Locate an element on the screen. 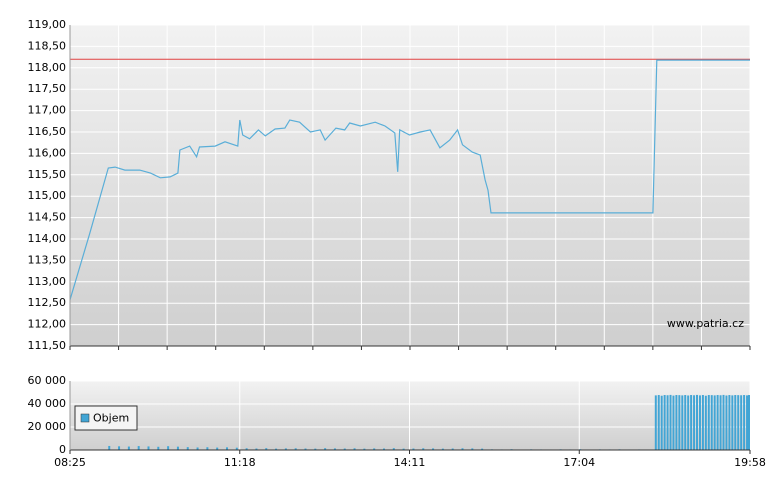  y-tick-label: 116,00 is located at coordinates (47, 152).